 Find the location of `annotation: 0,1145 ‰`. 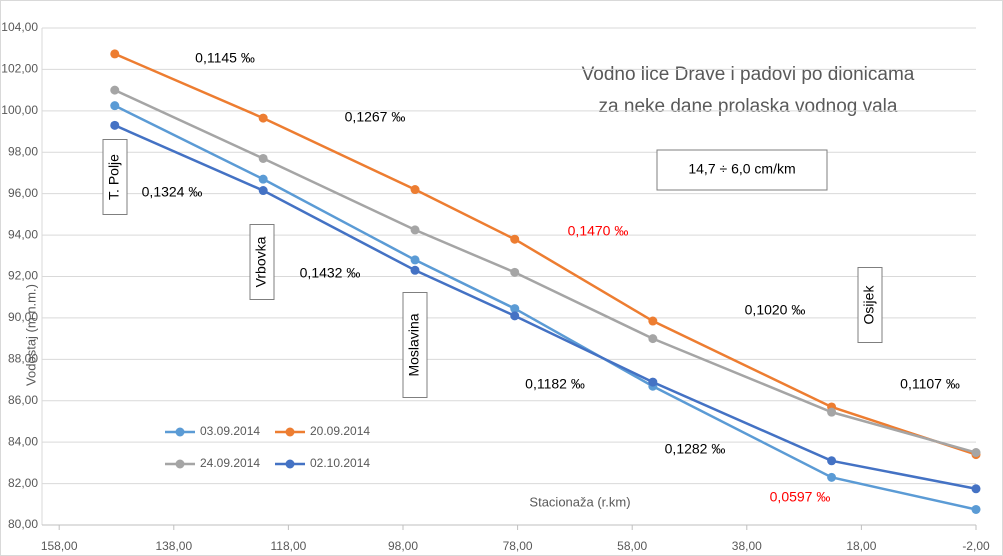

annotation: 0,1145 ‰ is located at coordinates (225, 58).